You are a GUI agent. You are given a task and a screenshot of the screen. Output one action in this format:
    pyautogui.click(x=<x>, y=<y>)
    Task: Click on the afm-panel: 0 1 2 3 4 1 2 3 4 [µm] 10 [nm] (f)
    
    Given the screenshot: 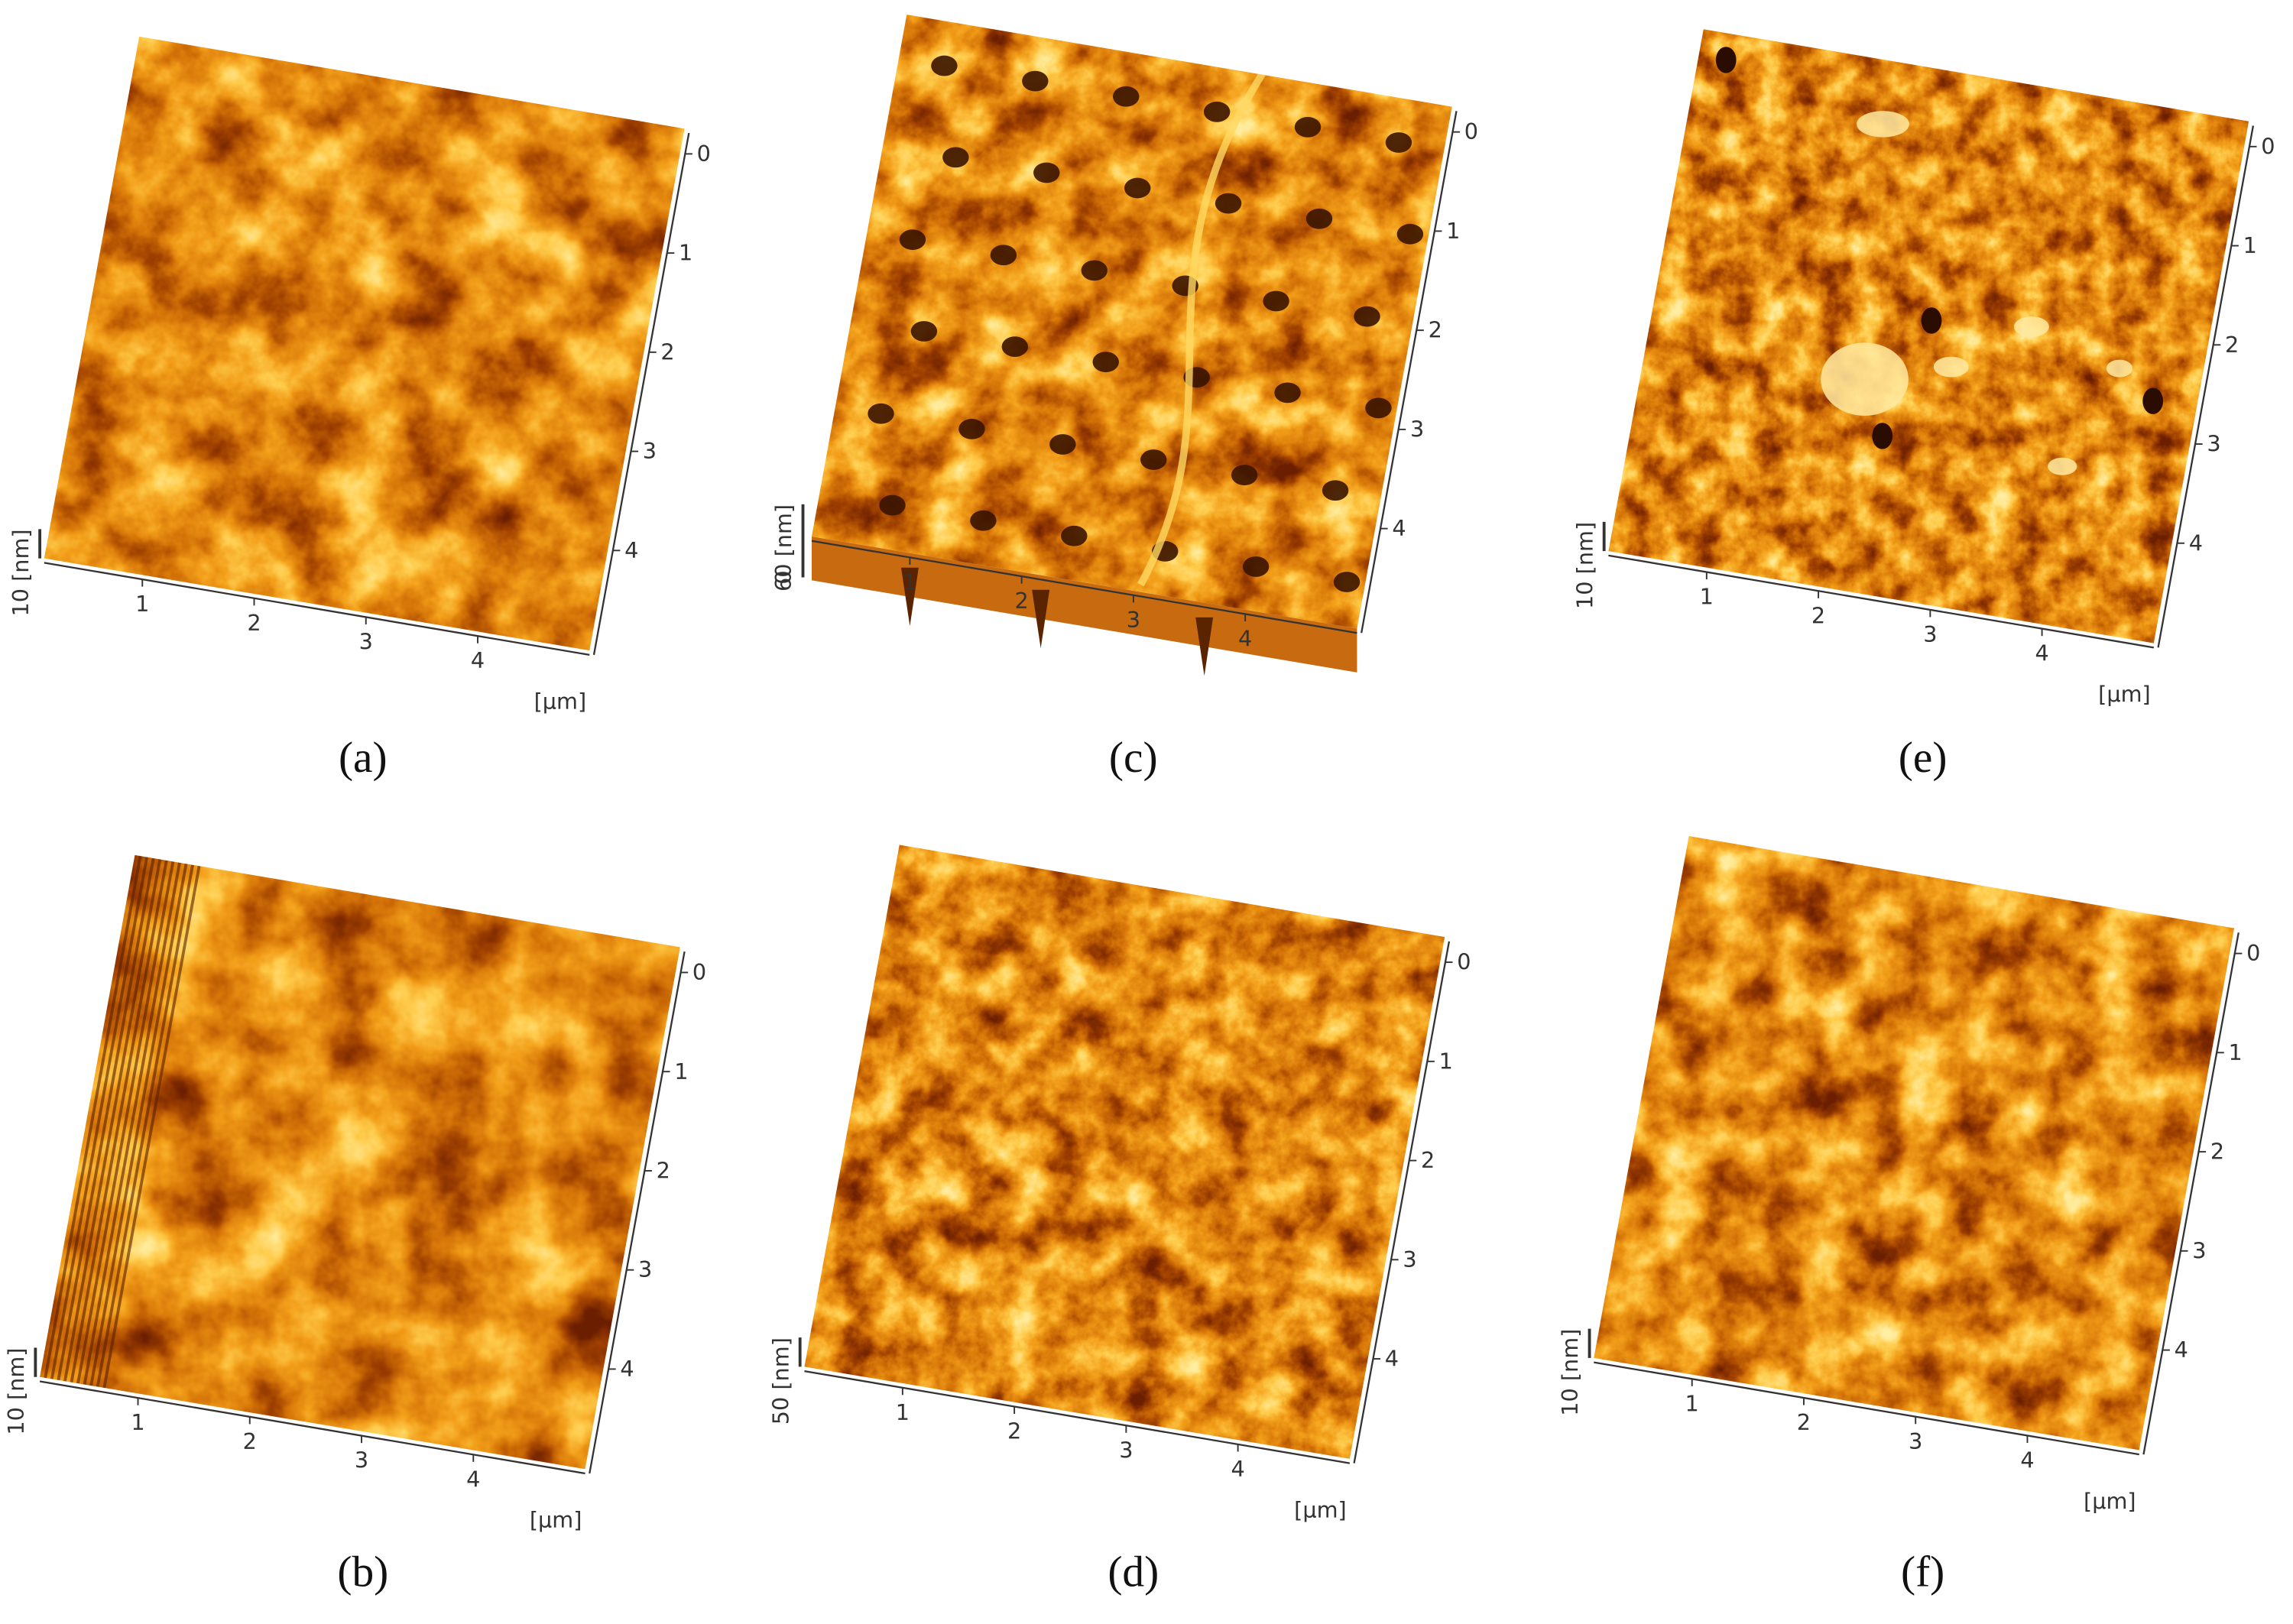 What is the action you would take?
    pyautogui.click(x=1908, y=1216)
    